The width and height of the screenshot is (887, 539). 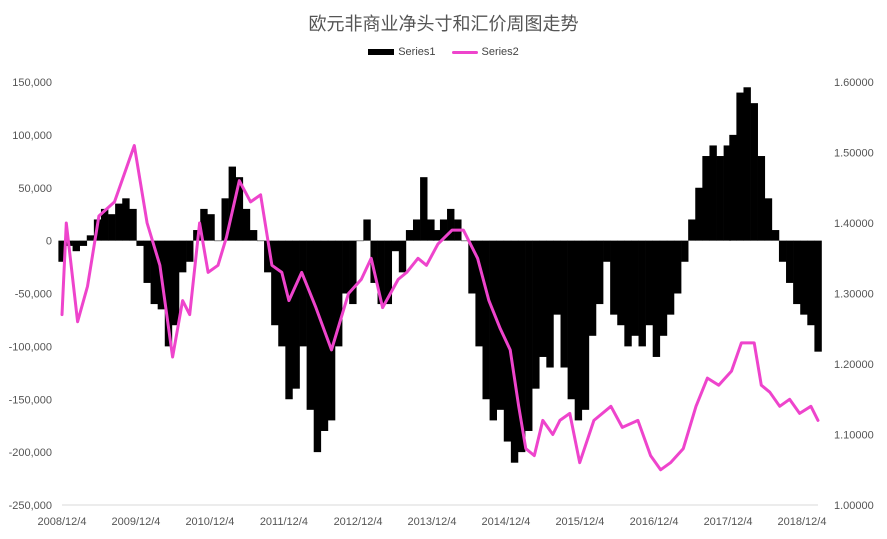 I want to click on legend-item-series1: Series1, so click(x=402, y=52).